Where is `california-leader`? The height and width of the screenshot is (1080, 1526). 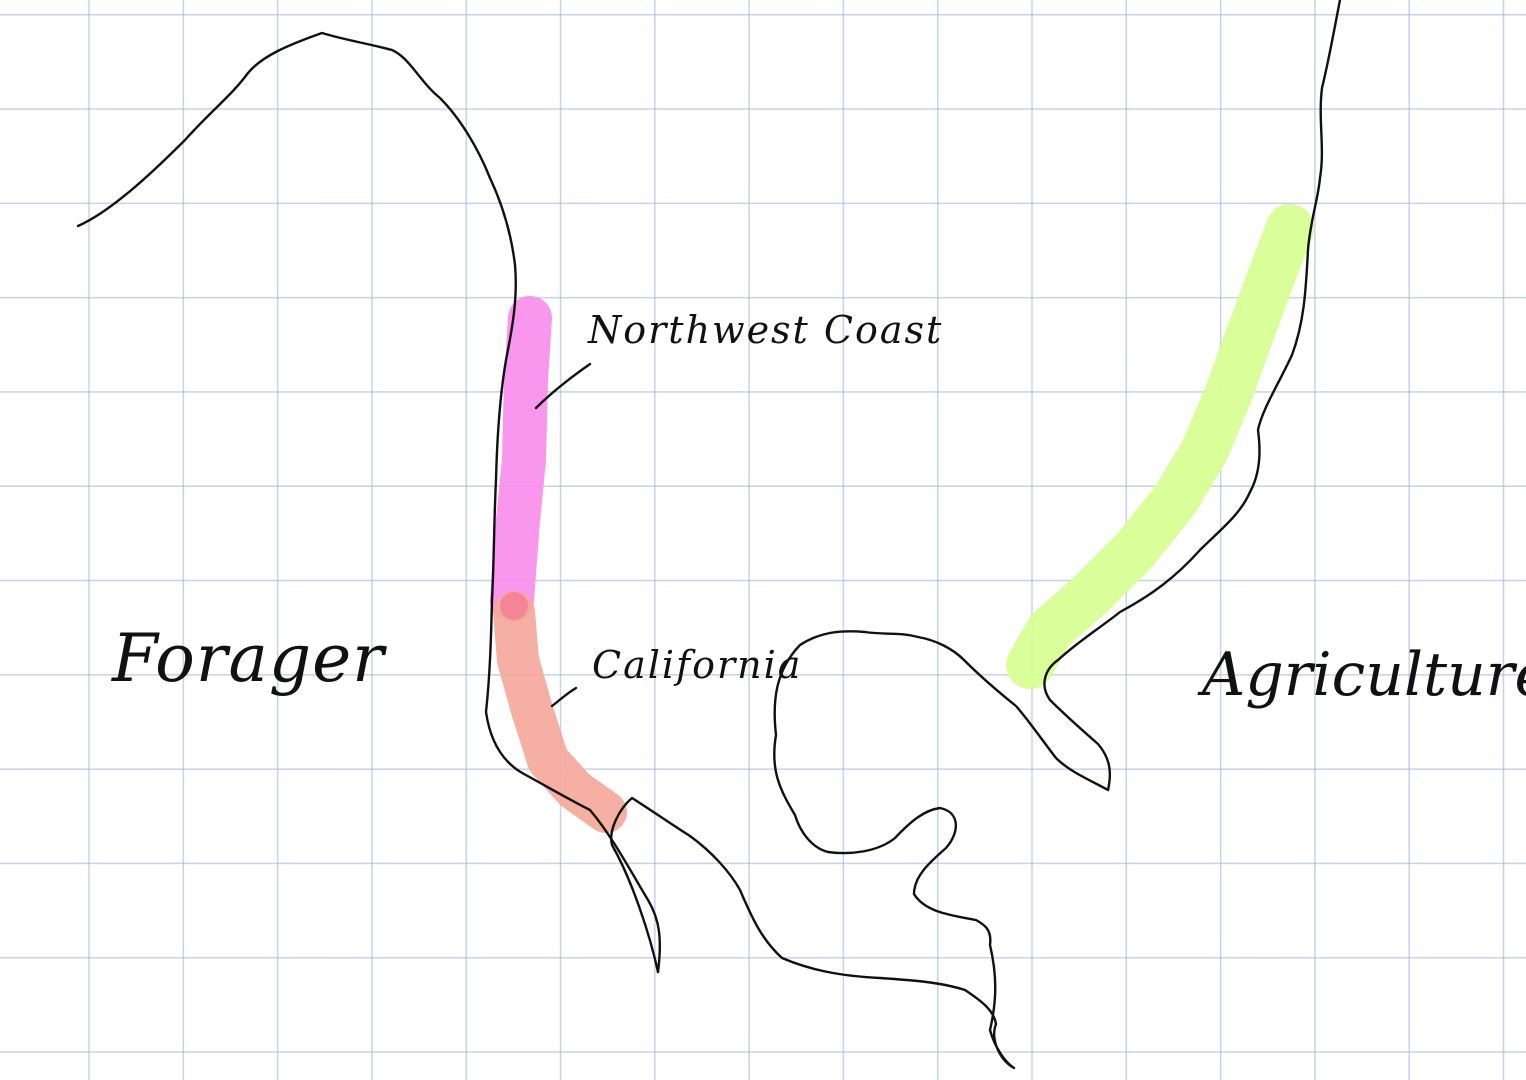 california-leader is located at coordinates (564, 697).